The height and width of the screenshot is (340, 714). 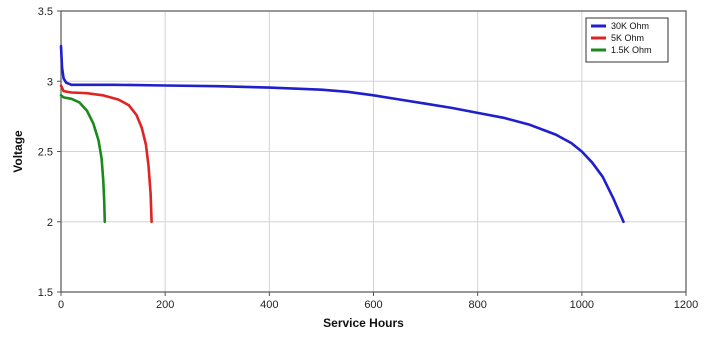 I want to click on x-tick-label: 600, so click(x=373, y=305).